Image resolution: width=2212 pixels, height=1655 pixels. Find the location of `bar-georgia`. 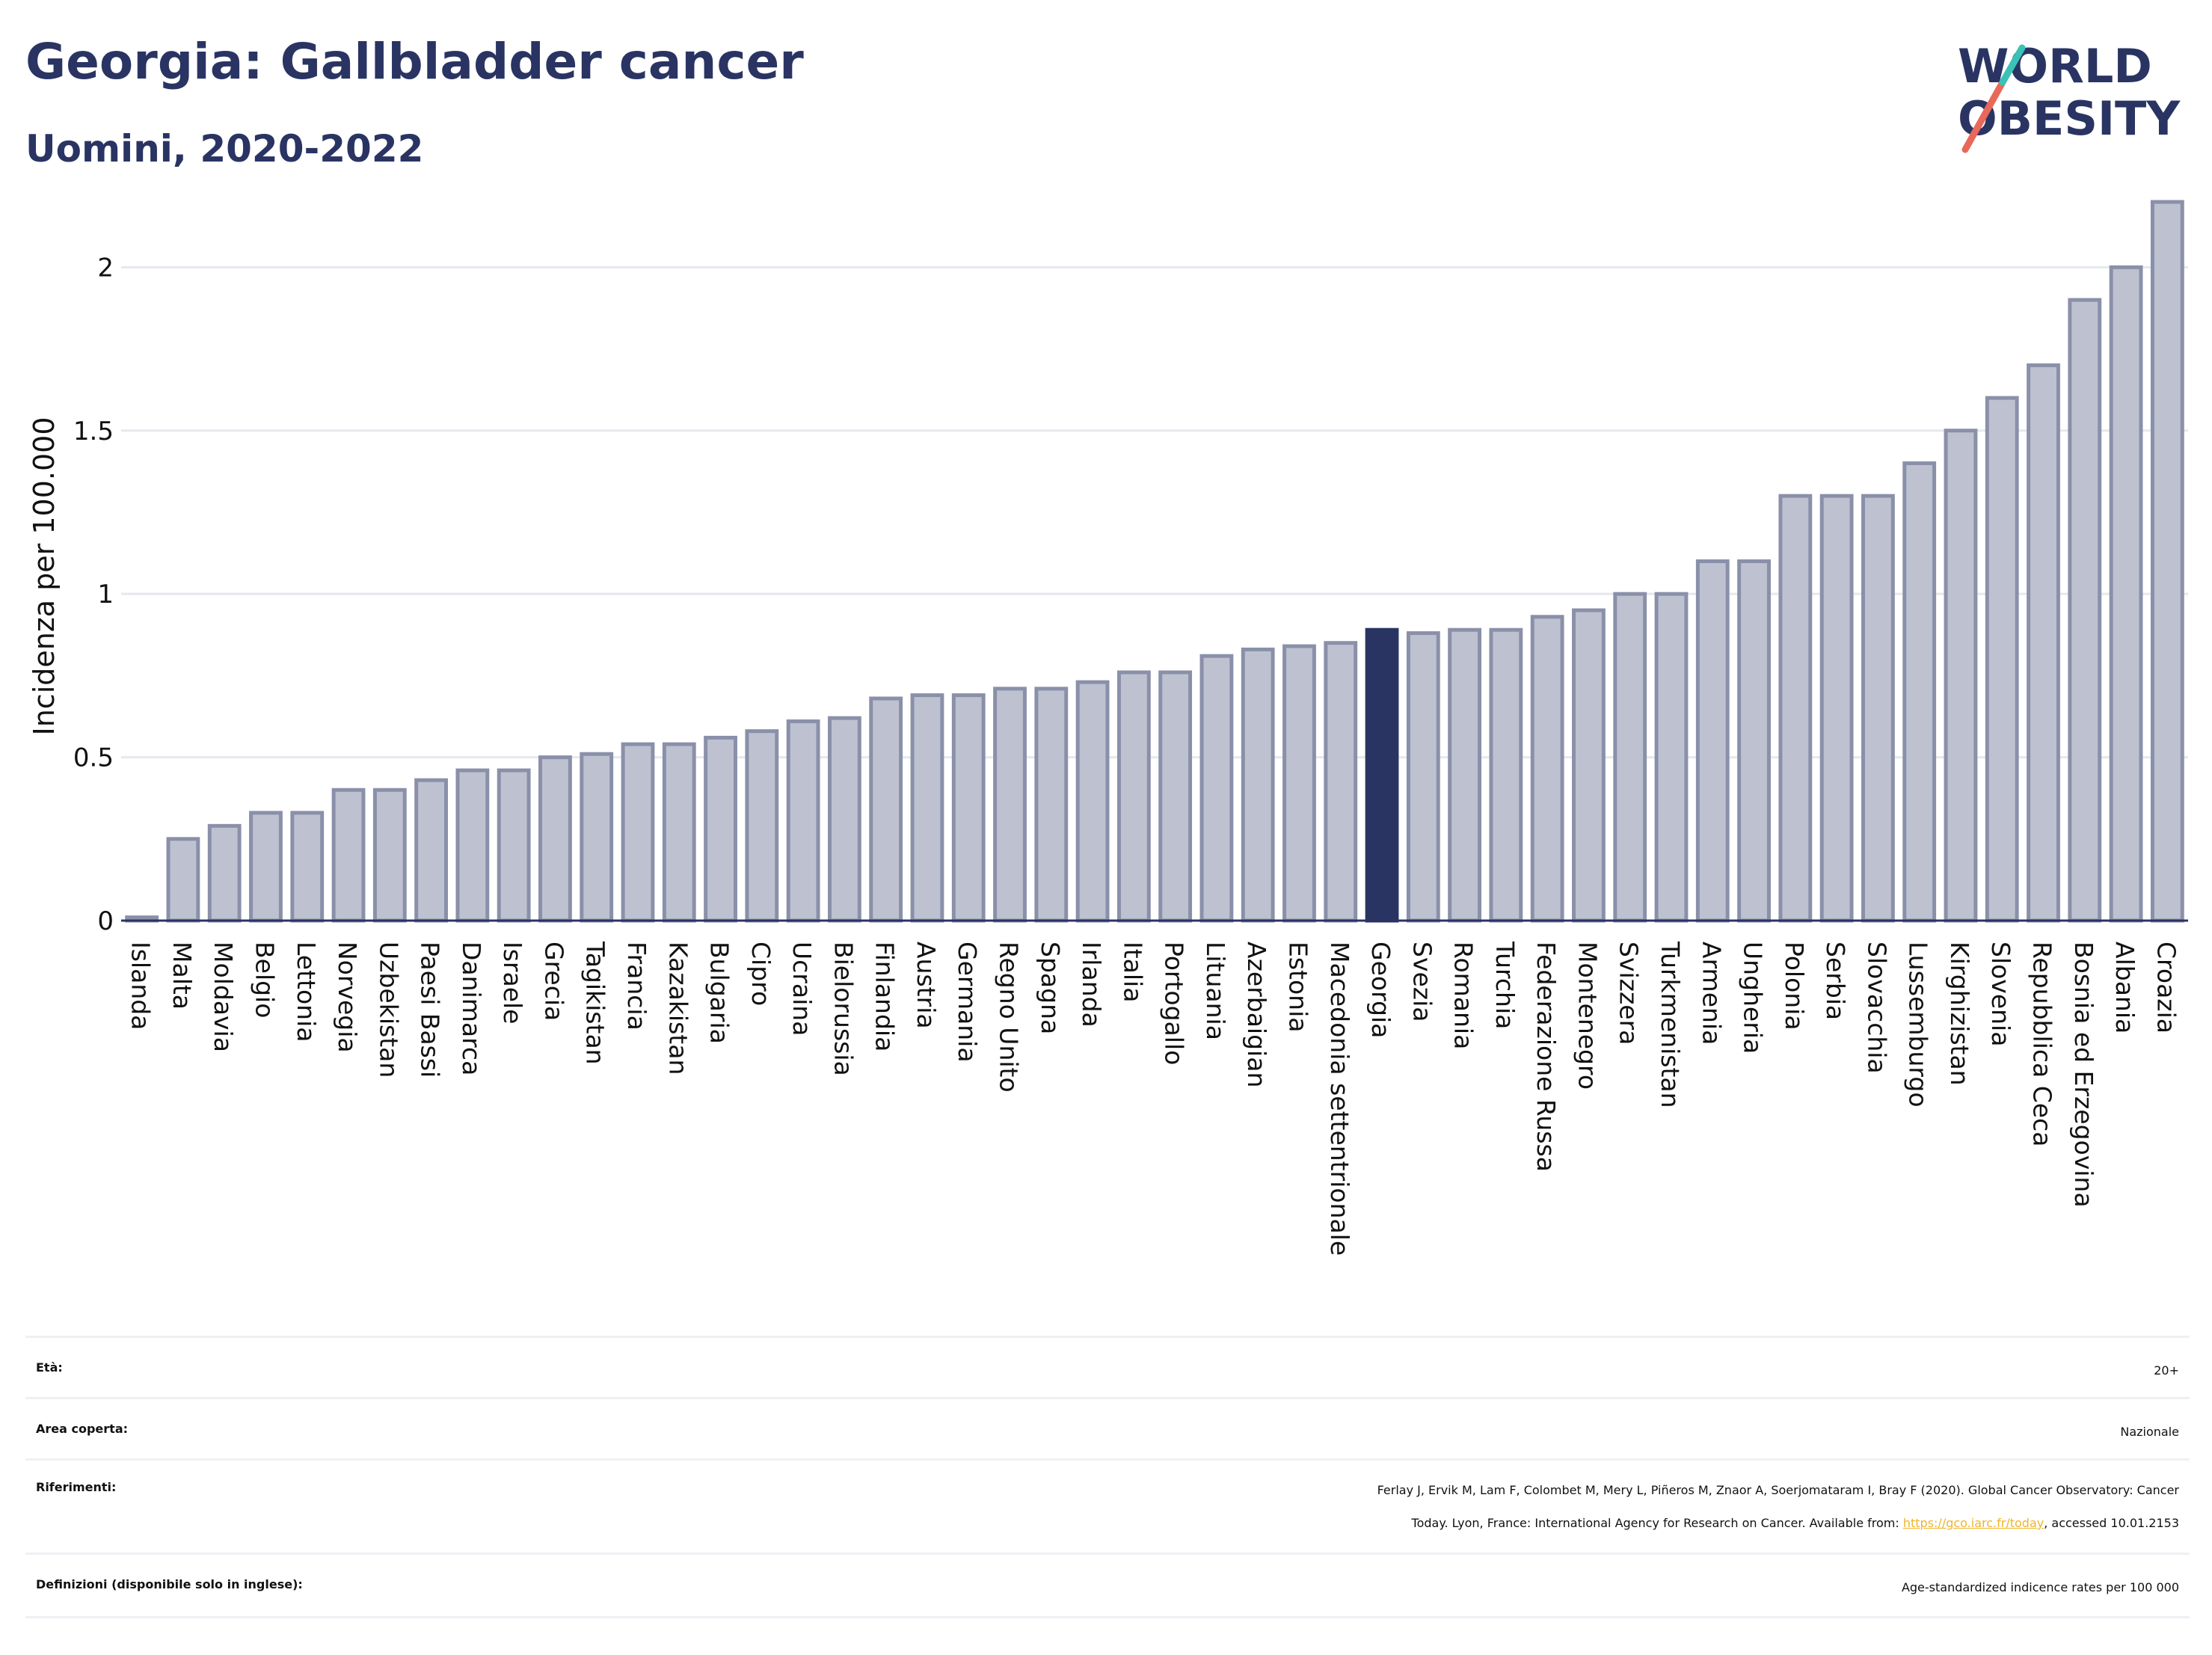

bar-georgia is located at coordinates (1382, 775).